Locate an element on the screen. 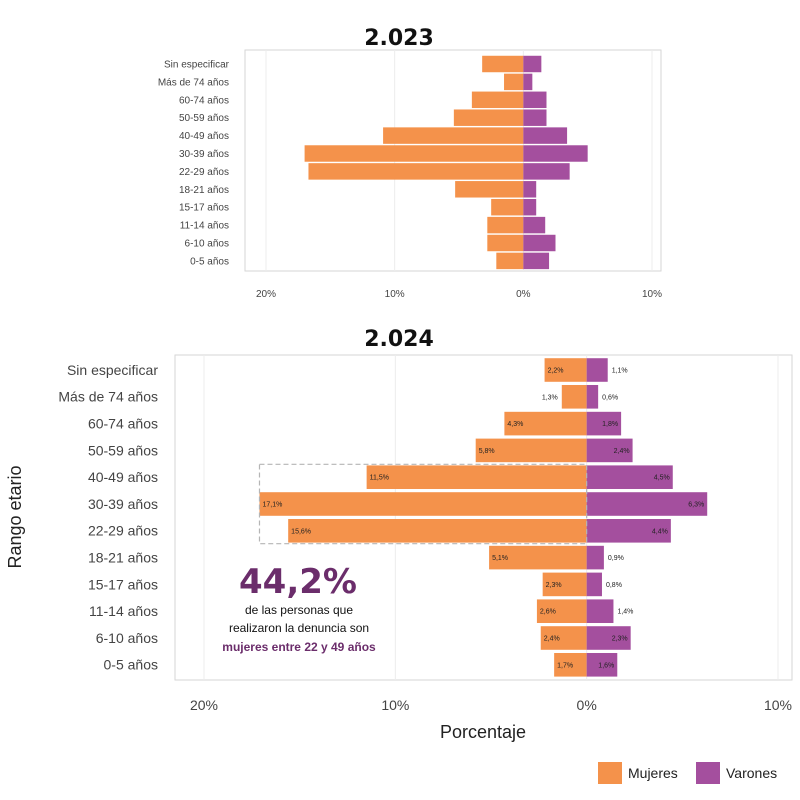 This screenshot has height=800, width=800. data-label-mujeres: 2,4% is located at coordinates (552, 639).